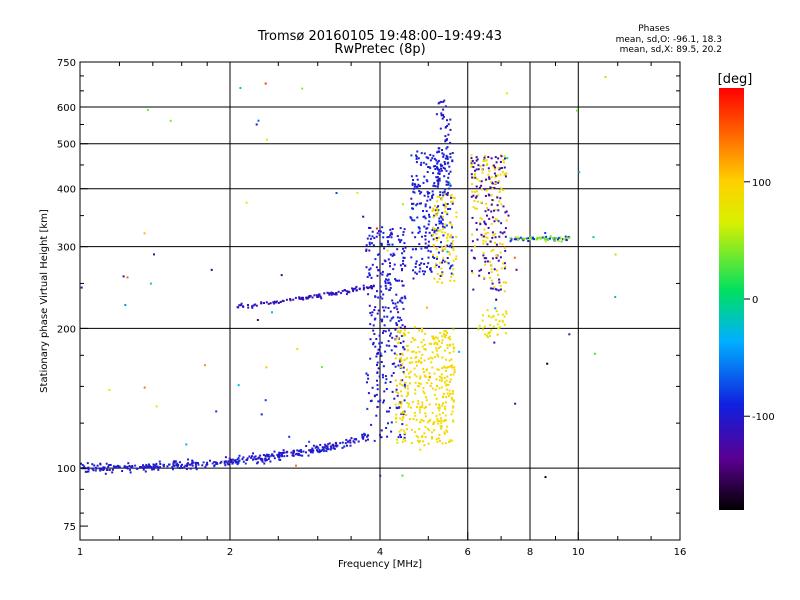 This screenshot has height=600, width=800. I want to click on y-tick-label-500: 500, so click(66, 145).